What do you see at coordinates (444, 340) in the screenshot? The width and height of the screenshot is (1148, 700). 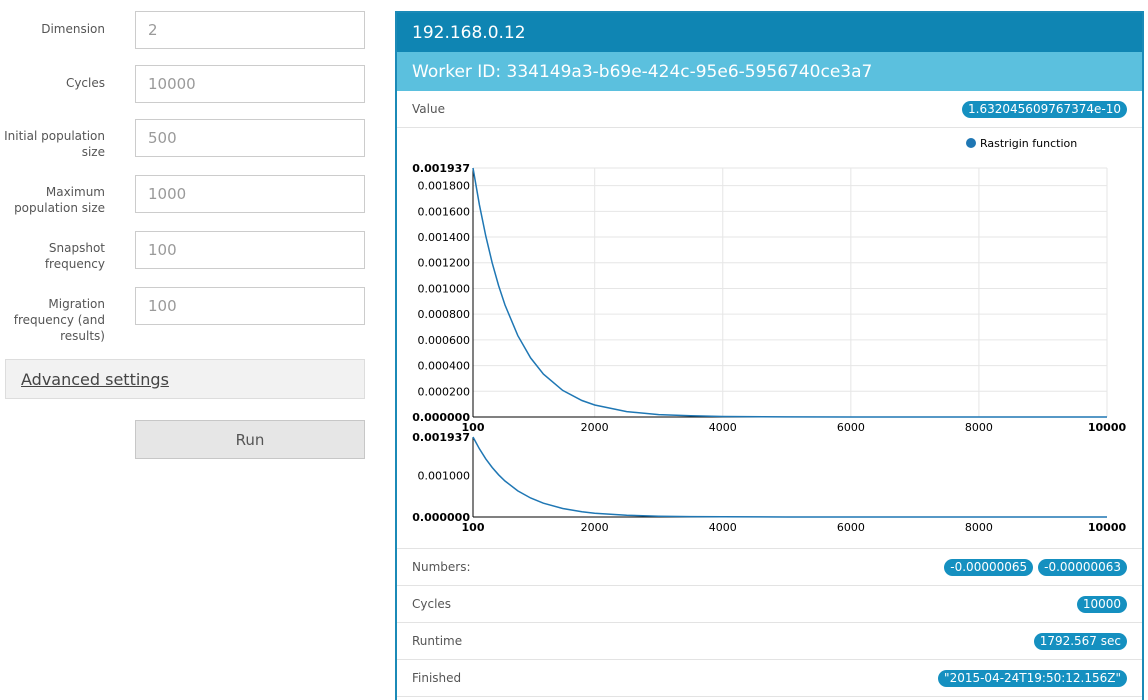 I see `main-y-tick-label: 0.000600` at bounding box center [444, 340].